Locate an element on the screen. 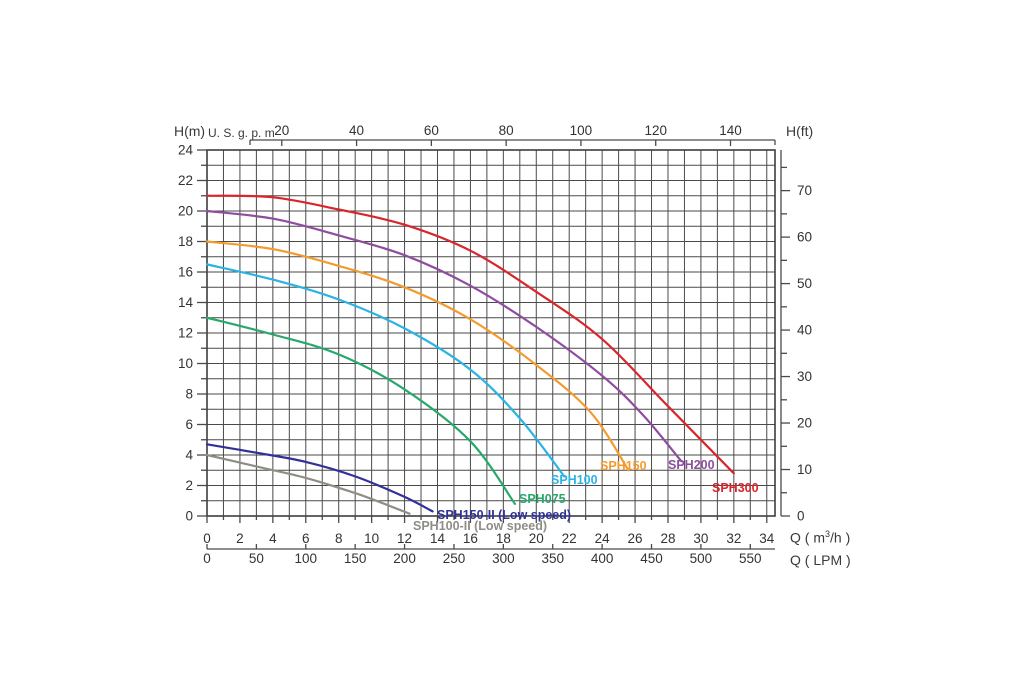 The height and width of the screenshot is (700, 1035). curve-label-SPH100-II: SPH100-II (Low speed) is located at coordinates (480, 526).